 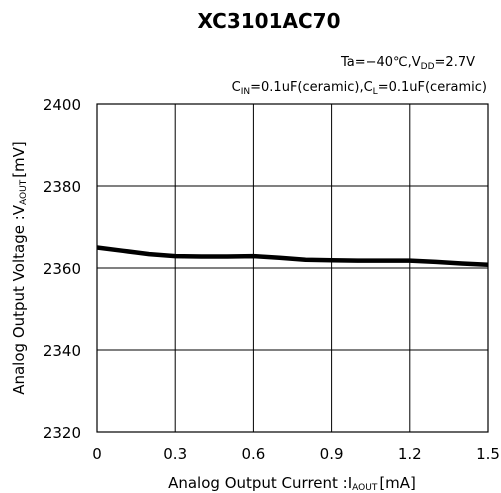 What do you see at coordinates (19, 268) in the screenshot?
I see `y-axis-label: Analog Output Voltage :VAOUT[mV]` at bounding box center [19, 268].